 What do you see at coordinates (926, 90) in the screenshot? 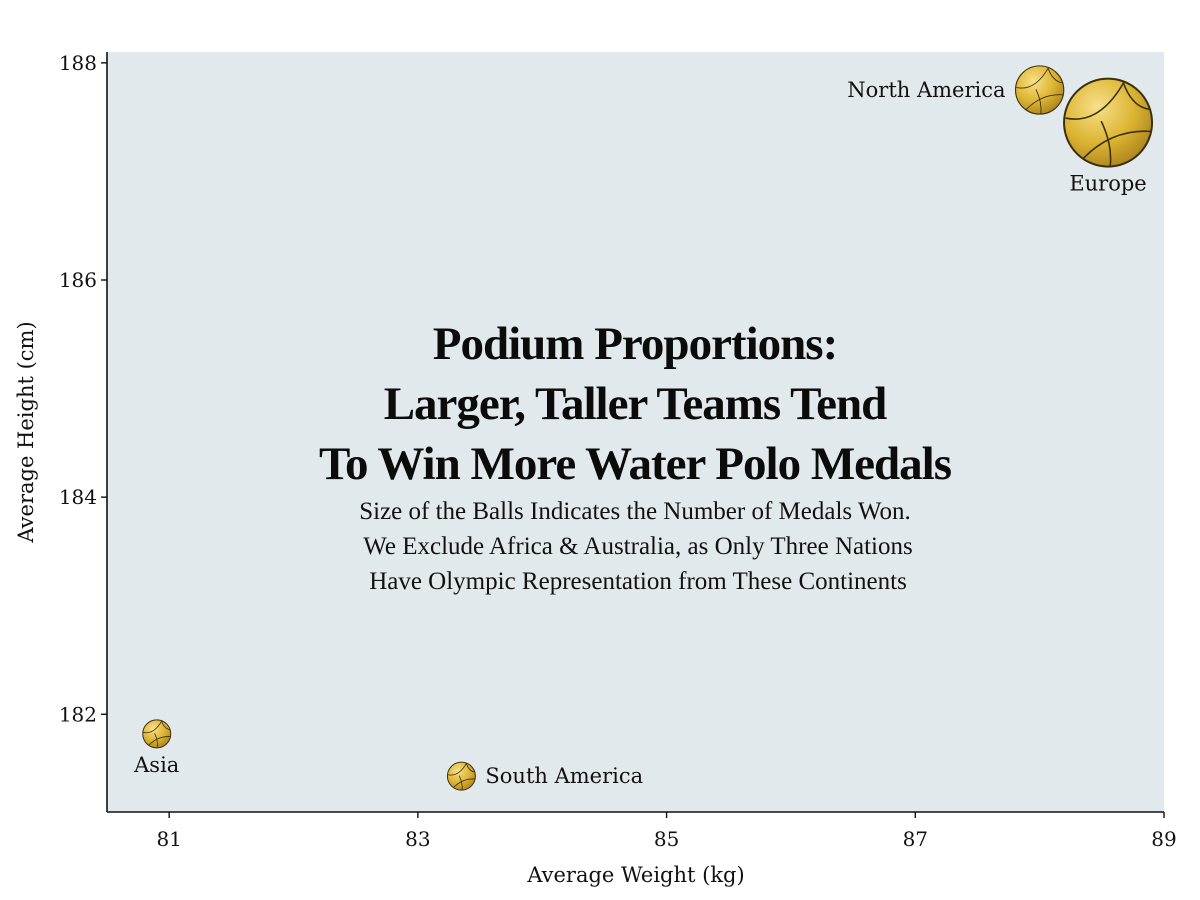
I see `point-label: North America` at bounding box center [926, 90].